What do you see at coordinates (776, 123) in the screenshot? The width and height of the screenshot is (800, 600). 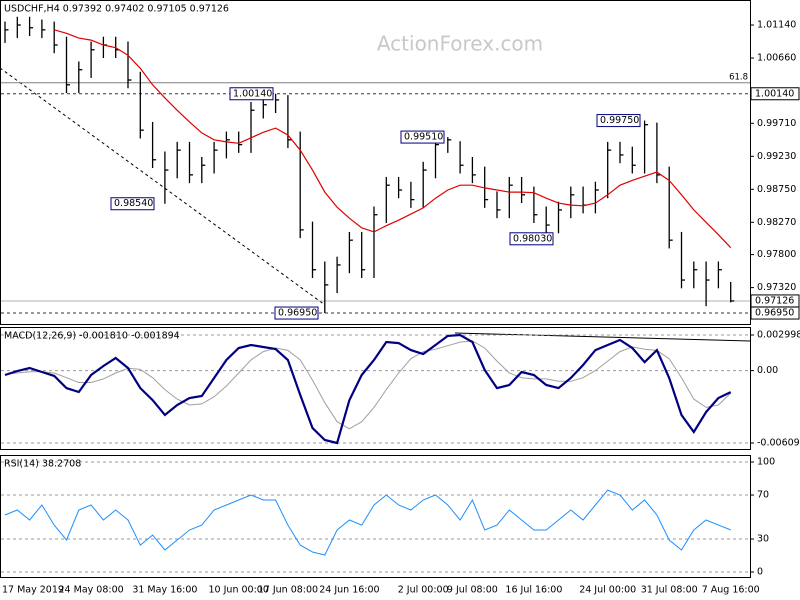 I see `y-tick-label: 0.99710` at bounding box center [776, 123].